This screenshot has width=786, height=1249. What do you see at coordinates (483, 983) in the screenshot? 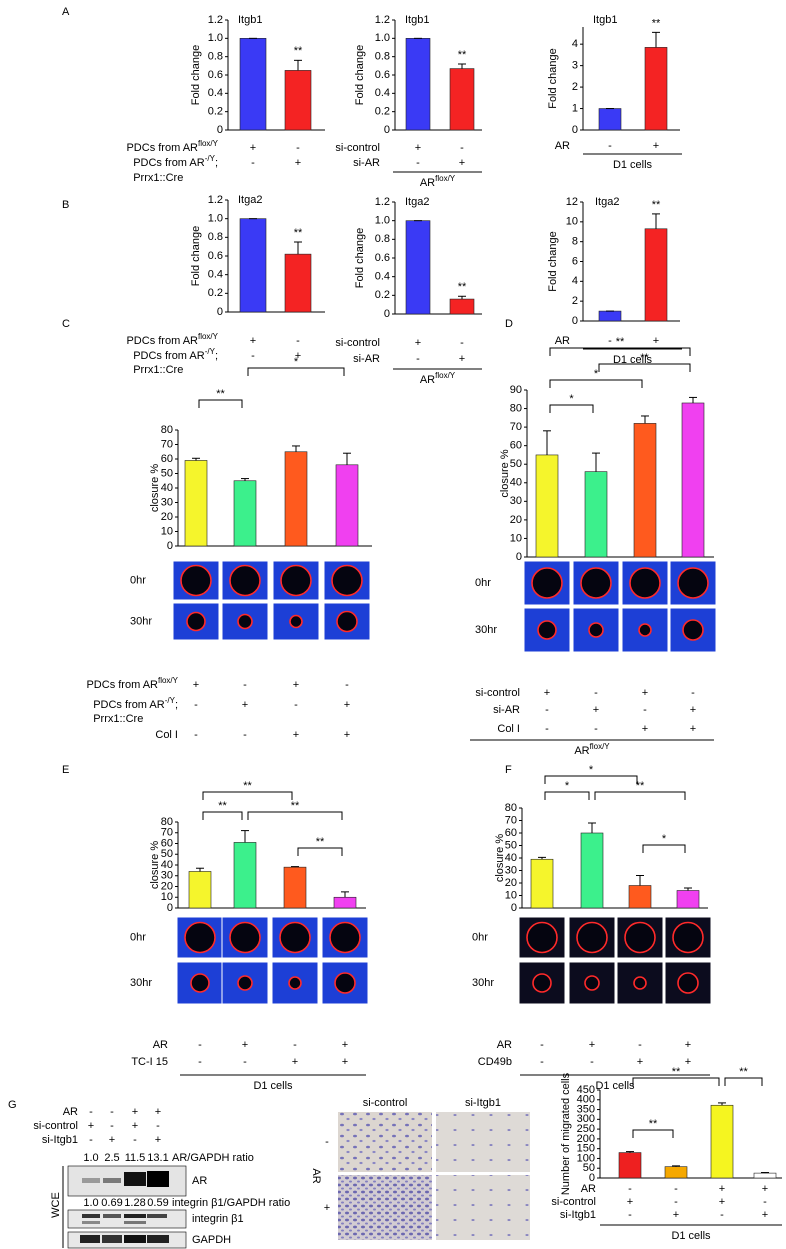
I see `image-row-label: 30hr` at bounding box center [483, 983].